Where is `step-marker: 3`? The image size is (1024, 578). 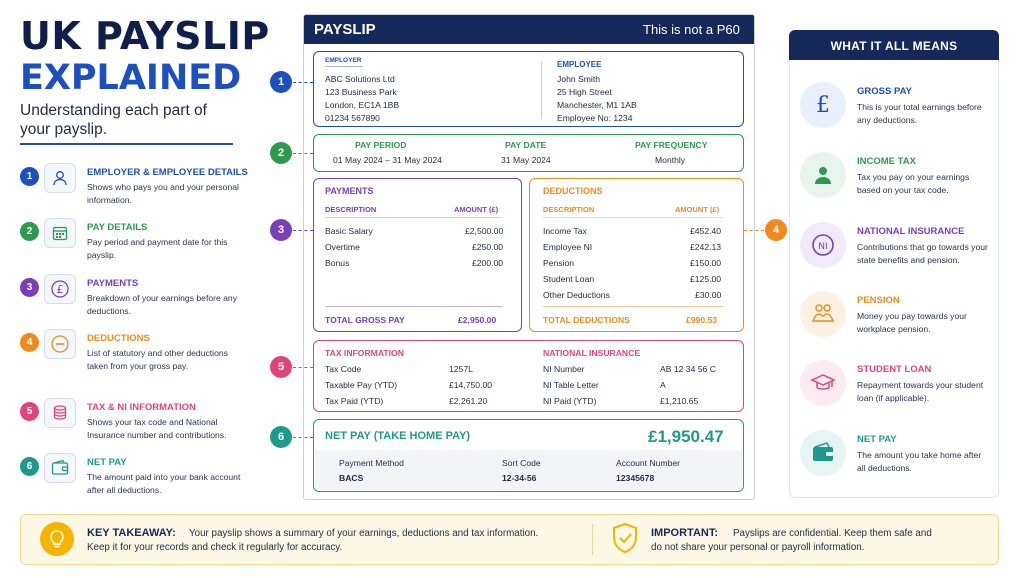 step-marker: 3 is located at coordinates (281, 230).